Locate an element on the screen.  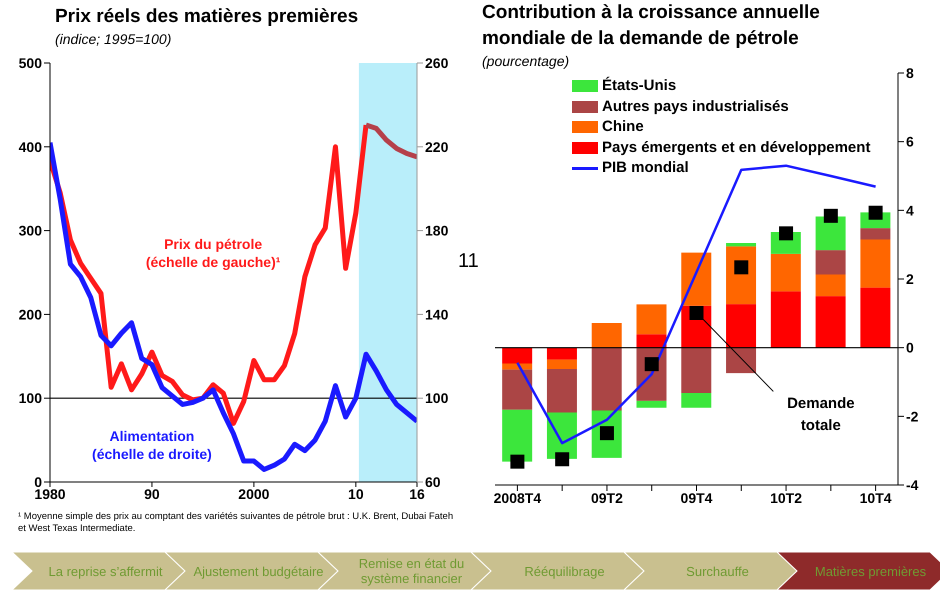
category-label: La reprise s’affermit is located at coordinates (106, 571).